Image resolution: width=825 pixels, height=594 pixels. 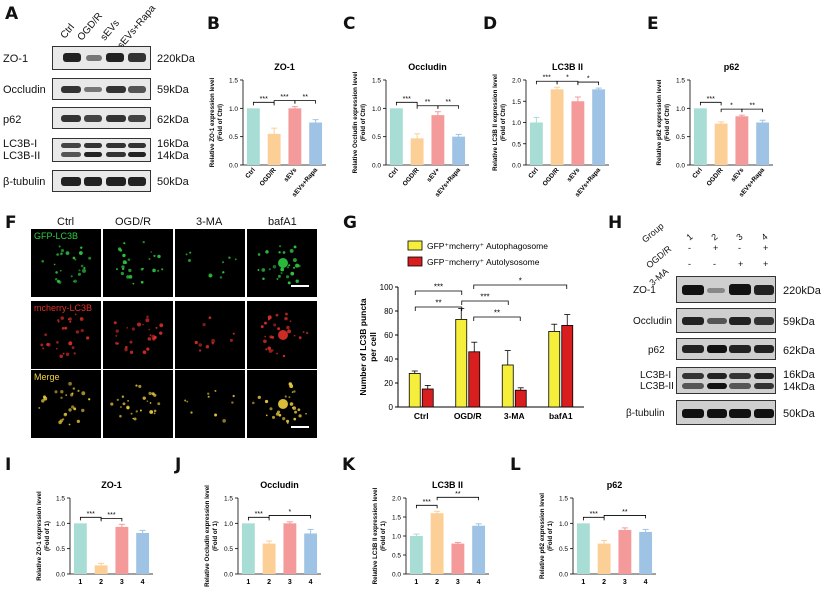 What do you see at coordinates (799, 322) in the screenshot?
I see `blot-h-kda-occludin: 59kDa` at bounding box center [799, 322].